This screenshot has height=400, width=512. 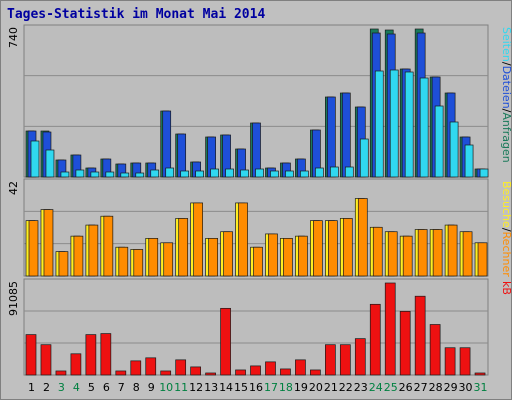 What do you see at coordinates (466, 387) in the screenshot?
I see `day-label-30: 30` at bounding box center [466, 387].